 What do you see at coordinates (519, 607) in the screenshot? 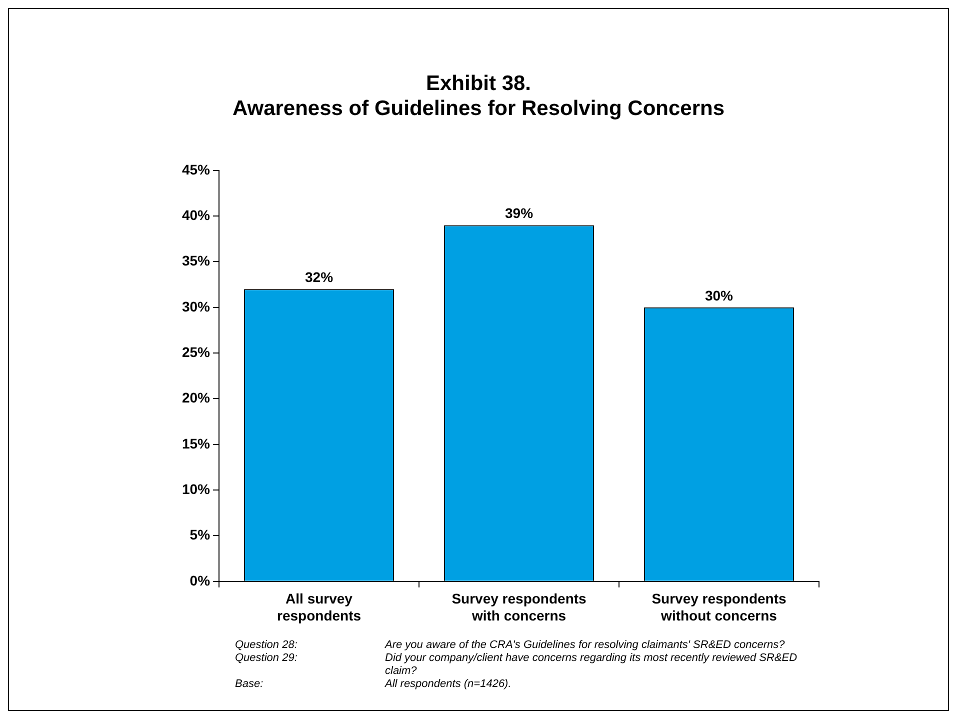
I see `x-tick-label: Survey respondents with concerns` at bounding box center [519, 607].